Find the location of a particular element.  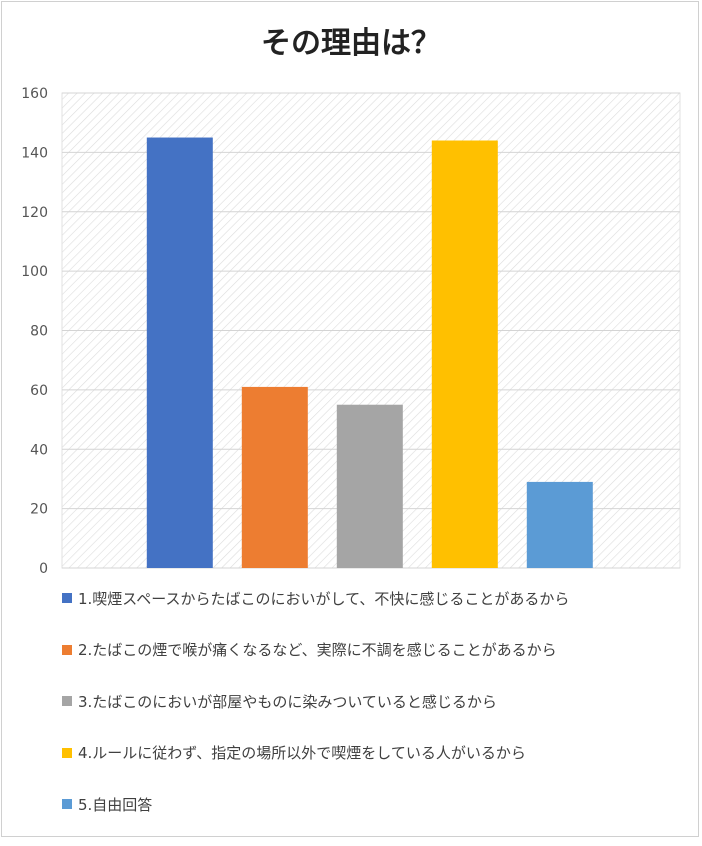

y-tick-label: 0 is located at coordinates (43, 569).